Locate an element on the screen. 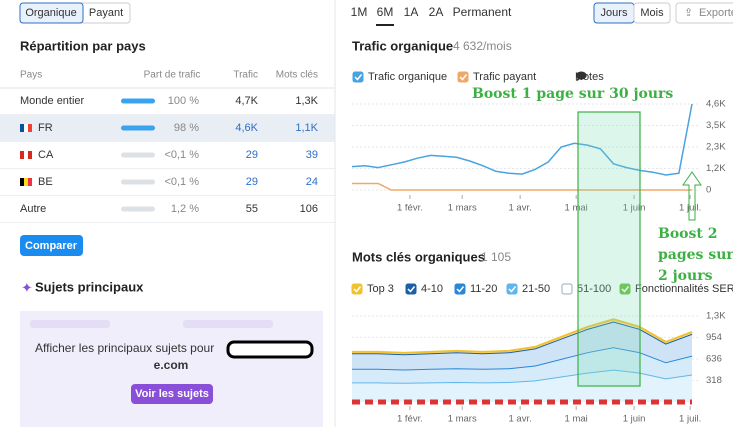 The height and width of the screenshot is (427, 733). period-tab: 6M is located at coordinates (385, 12).